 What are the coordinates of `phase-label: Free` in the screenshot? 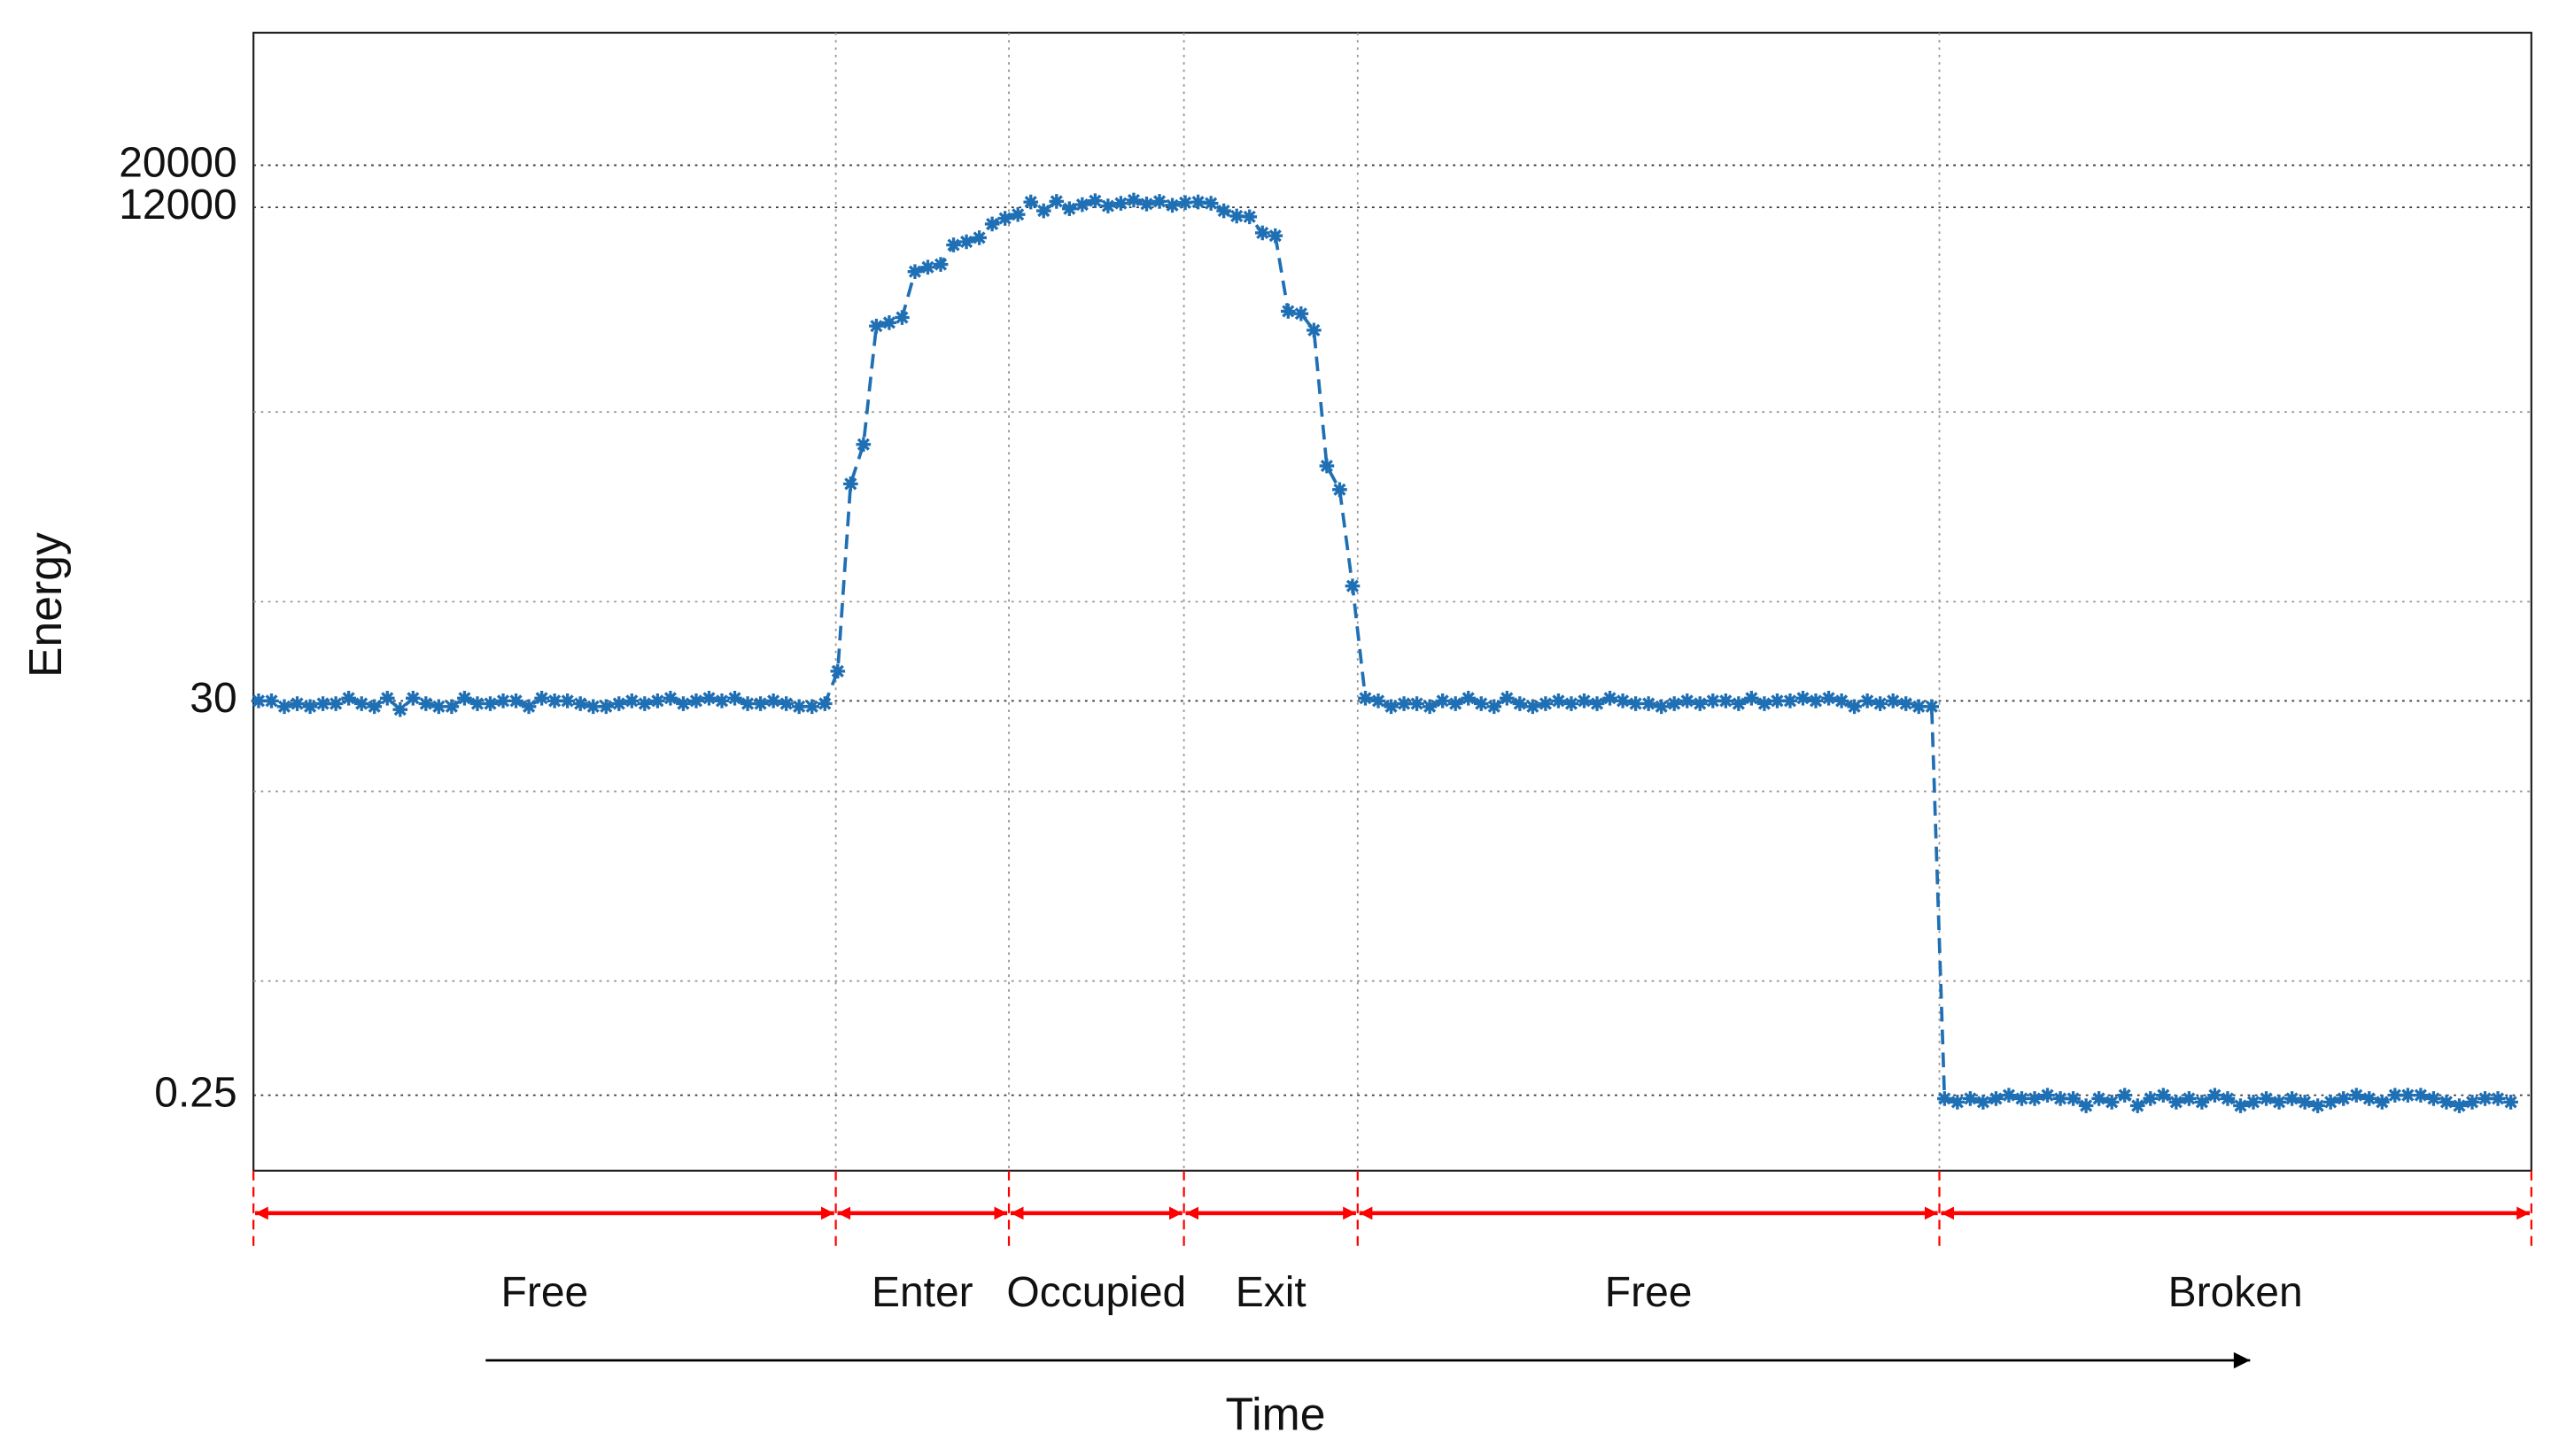 It's located at (1649, 1292).